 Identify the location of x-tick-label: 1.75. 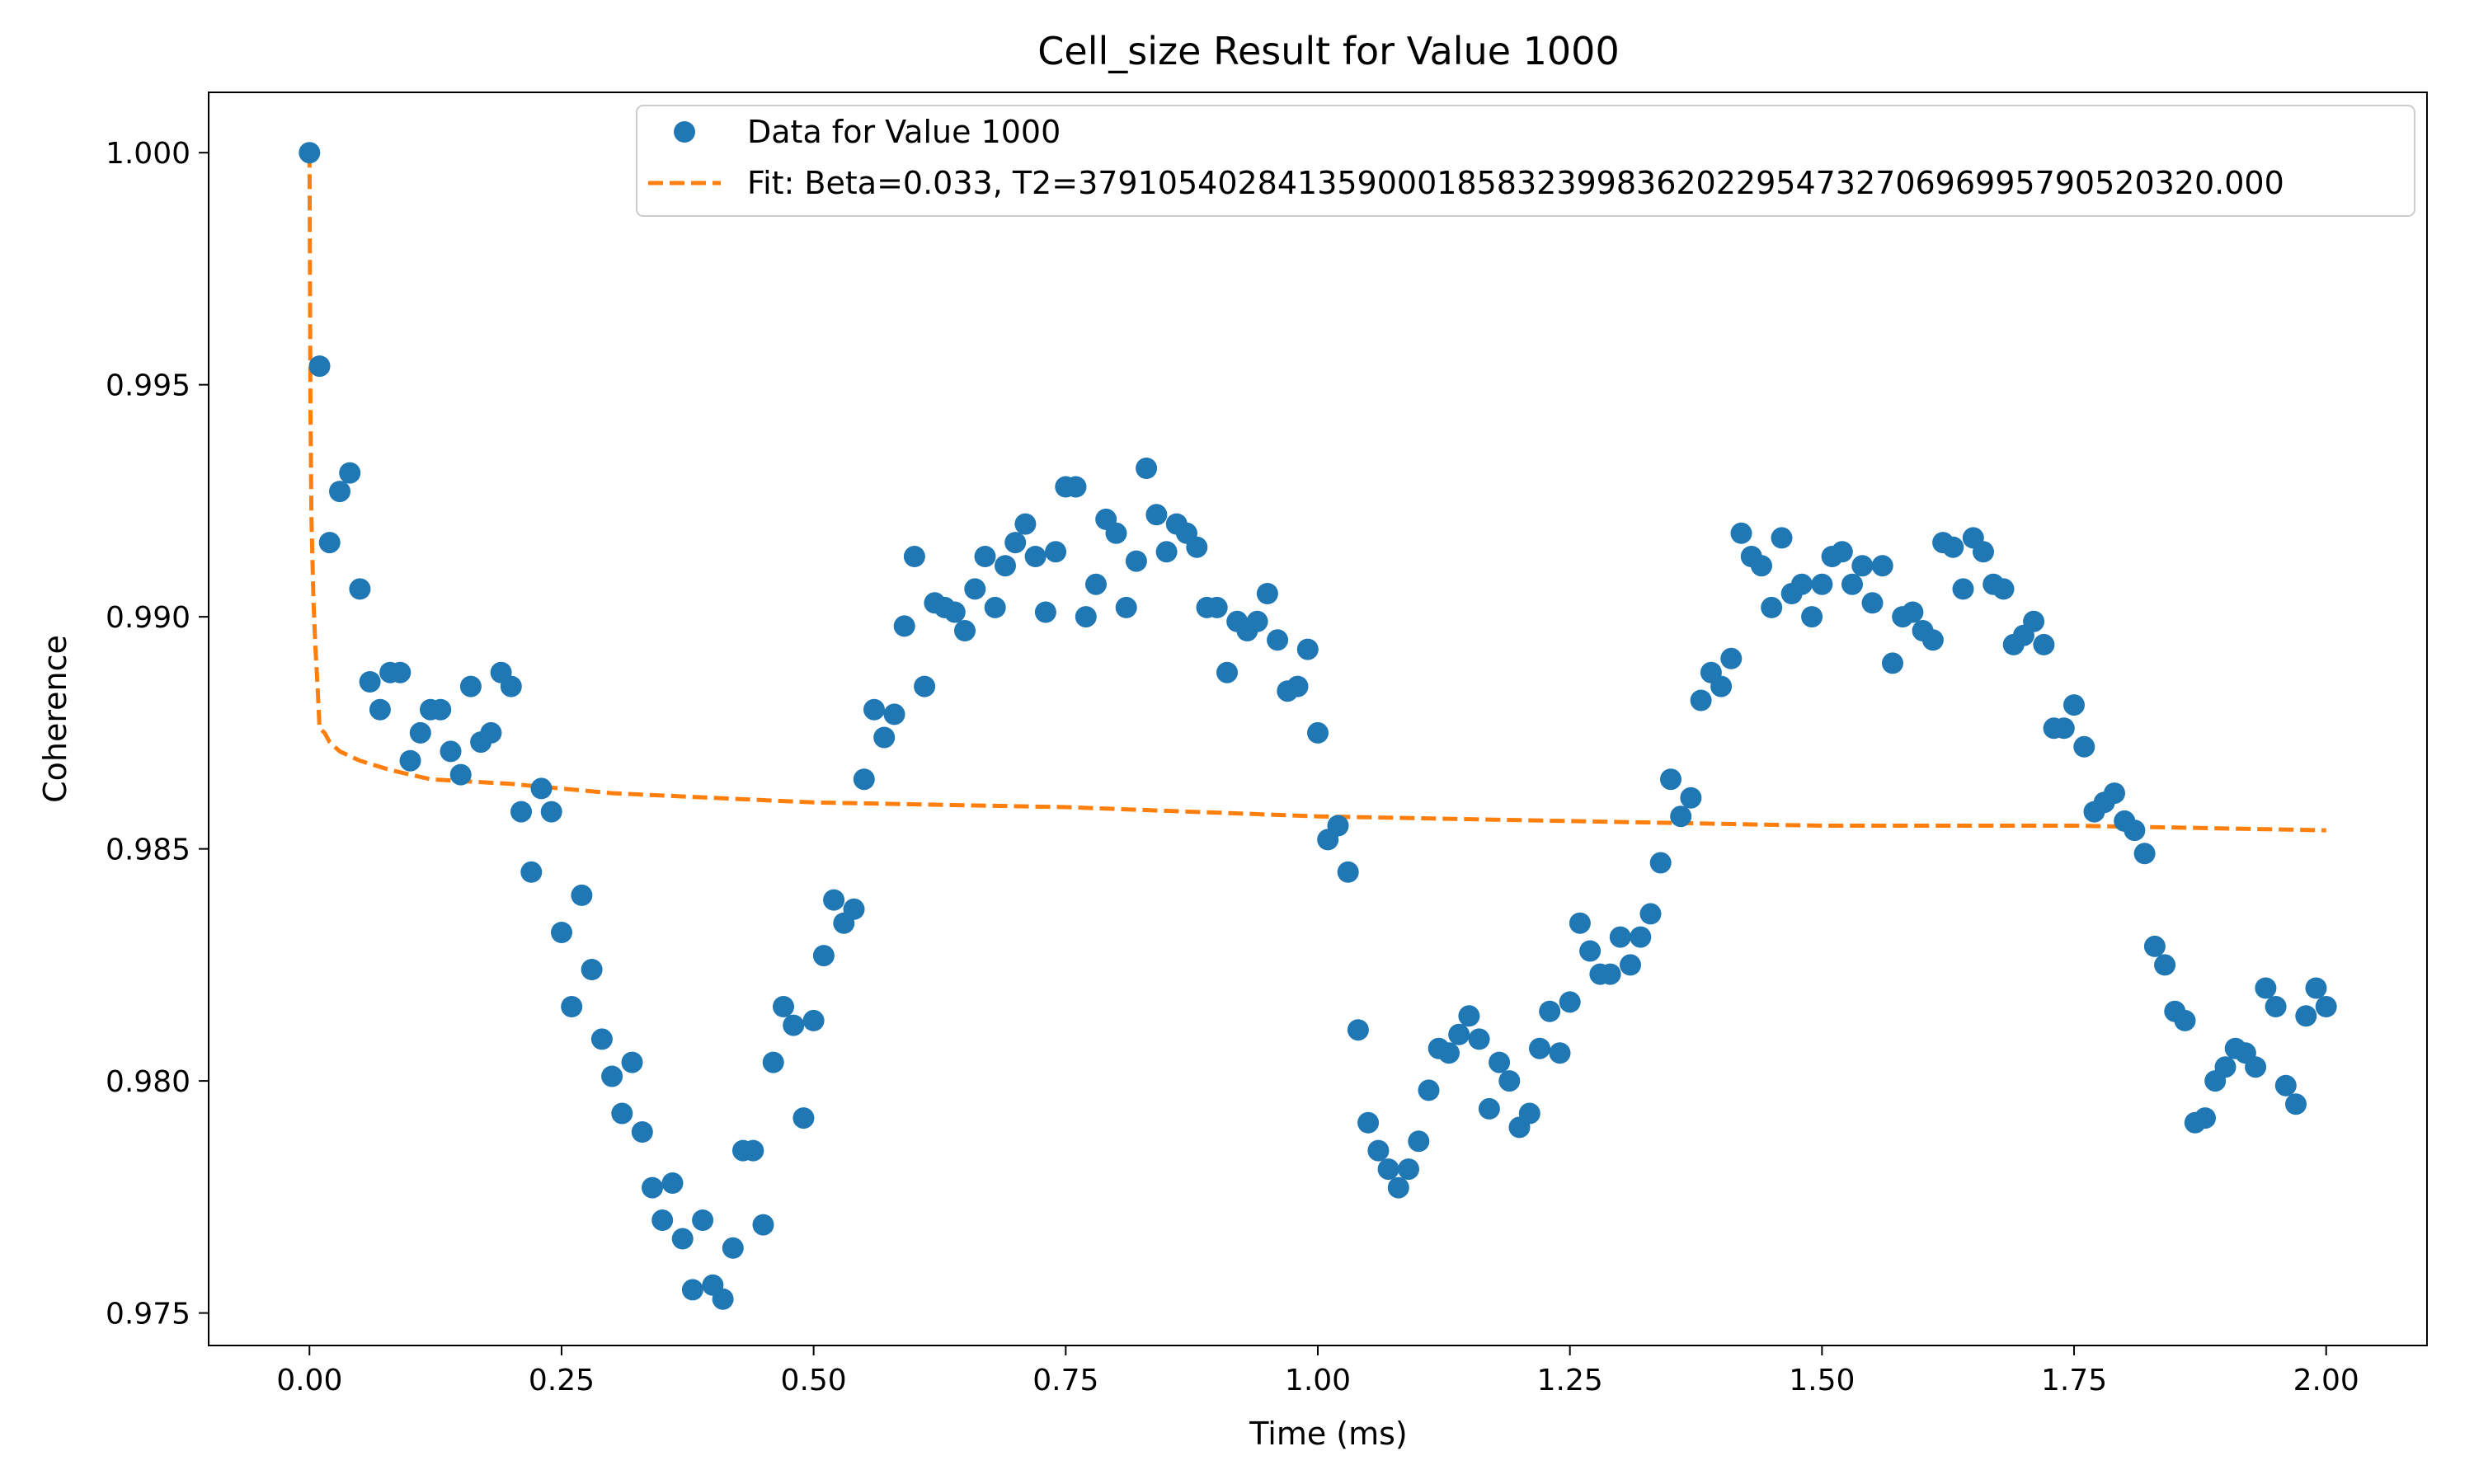
(2074, 1380).